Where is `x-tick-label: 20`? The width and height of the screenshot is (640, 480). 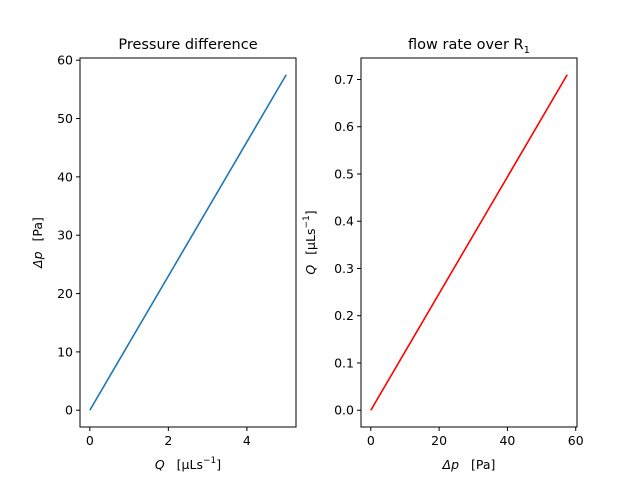
x-tick-label: 20 is located at coordinates (439, 440).